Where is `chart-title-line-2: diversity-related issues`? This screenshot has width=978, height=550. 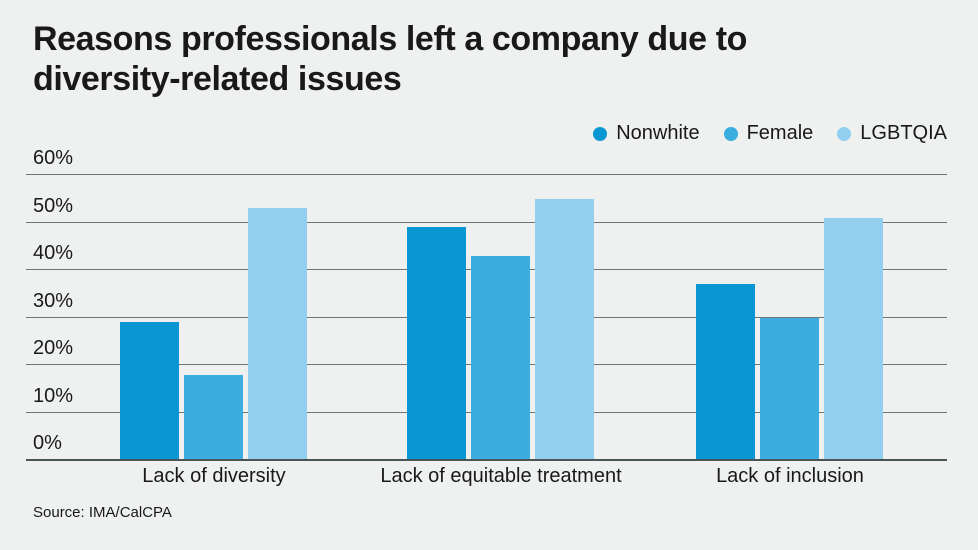 chart-title-line-2: diversity-related issues is located at coordinates (217, 78).